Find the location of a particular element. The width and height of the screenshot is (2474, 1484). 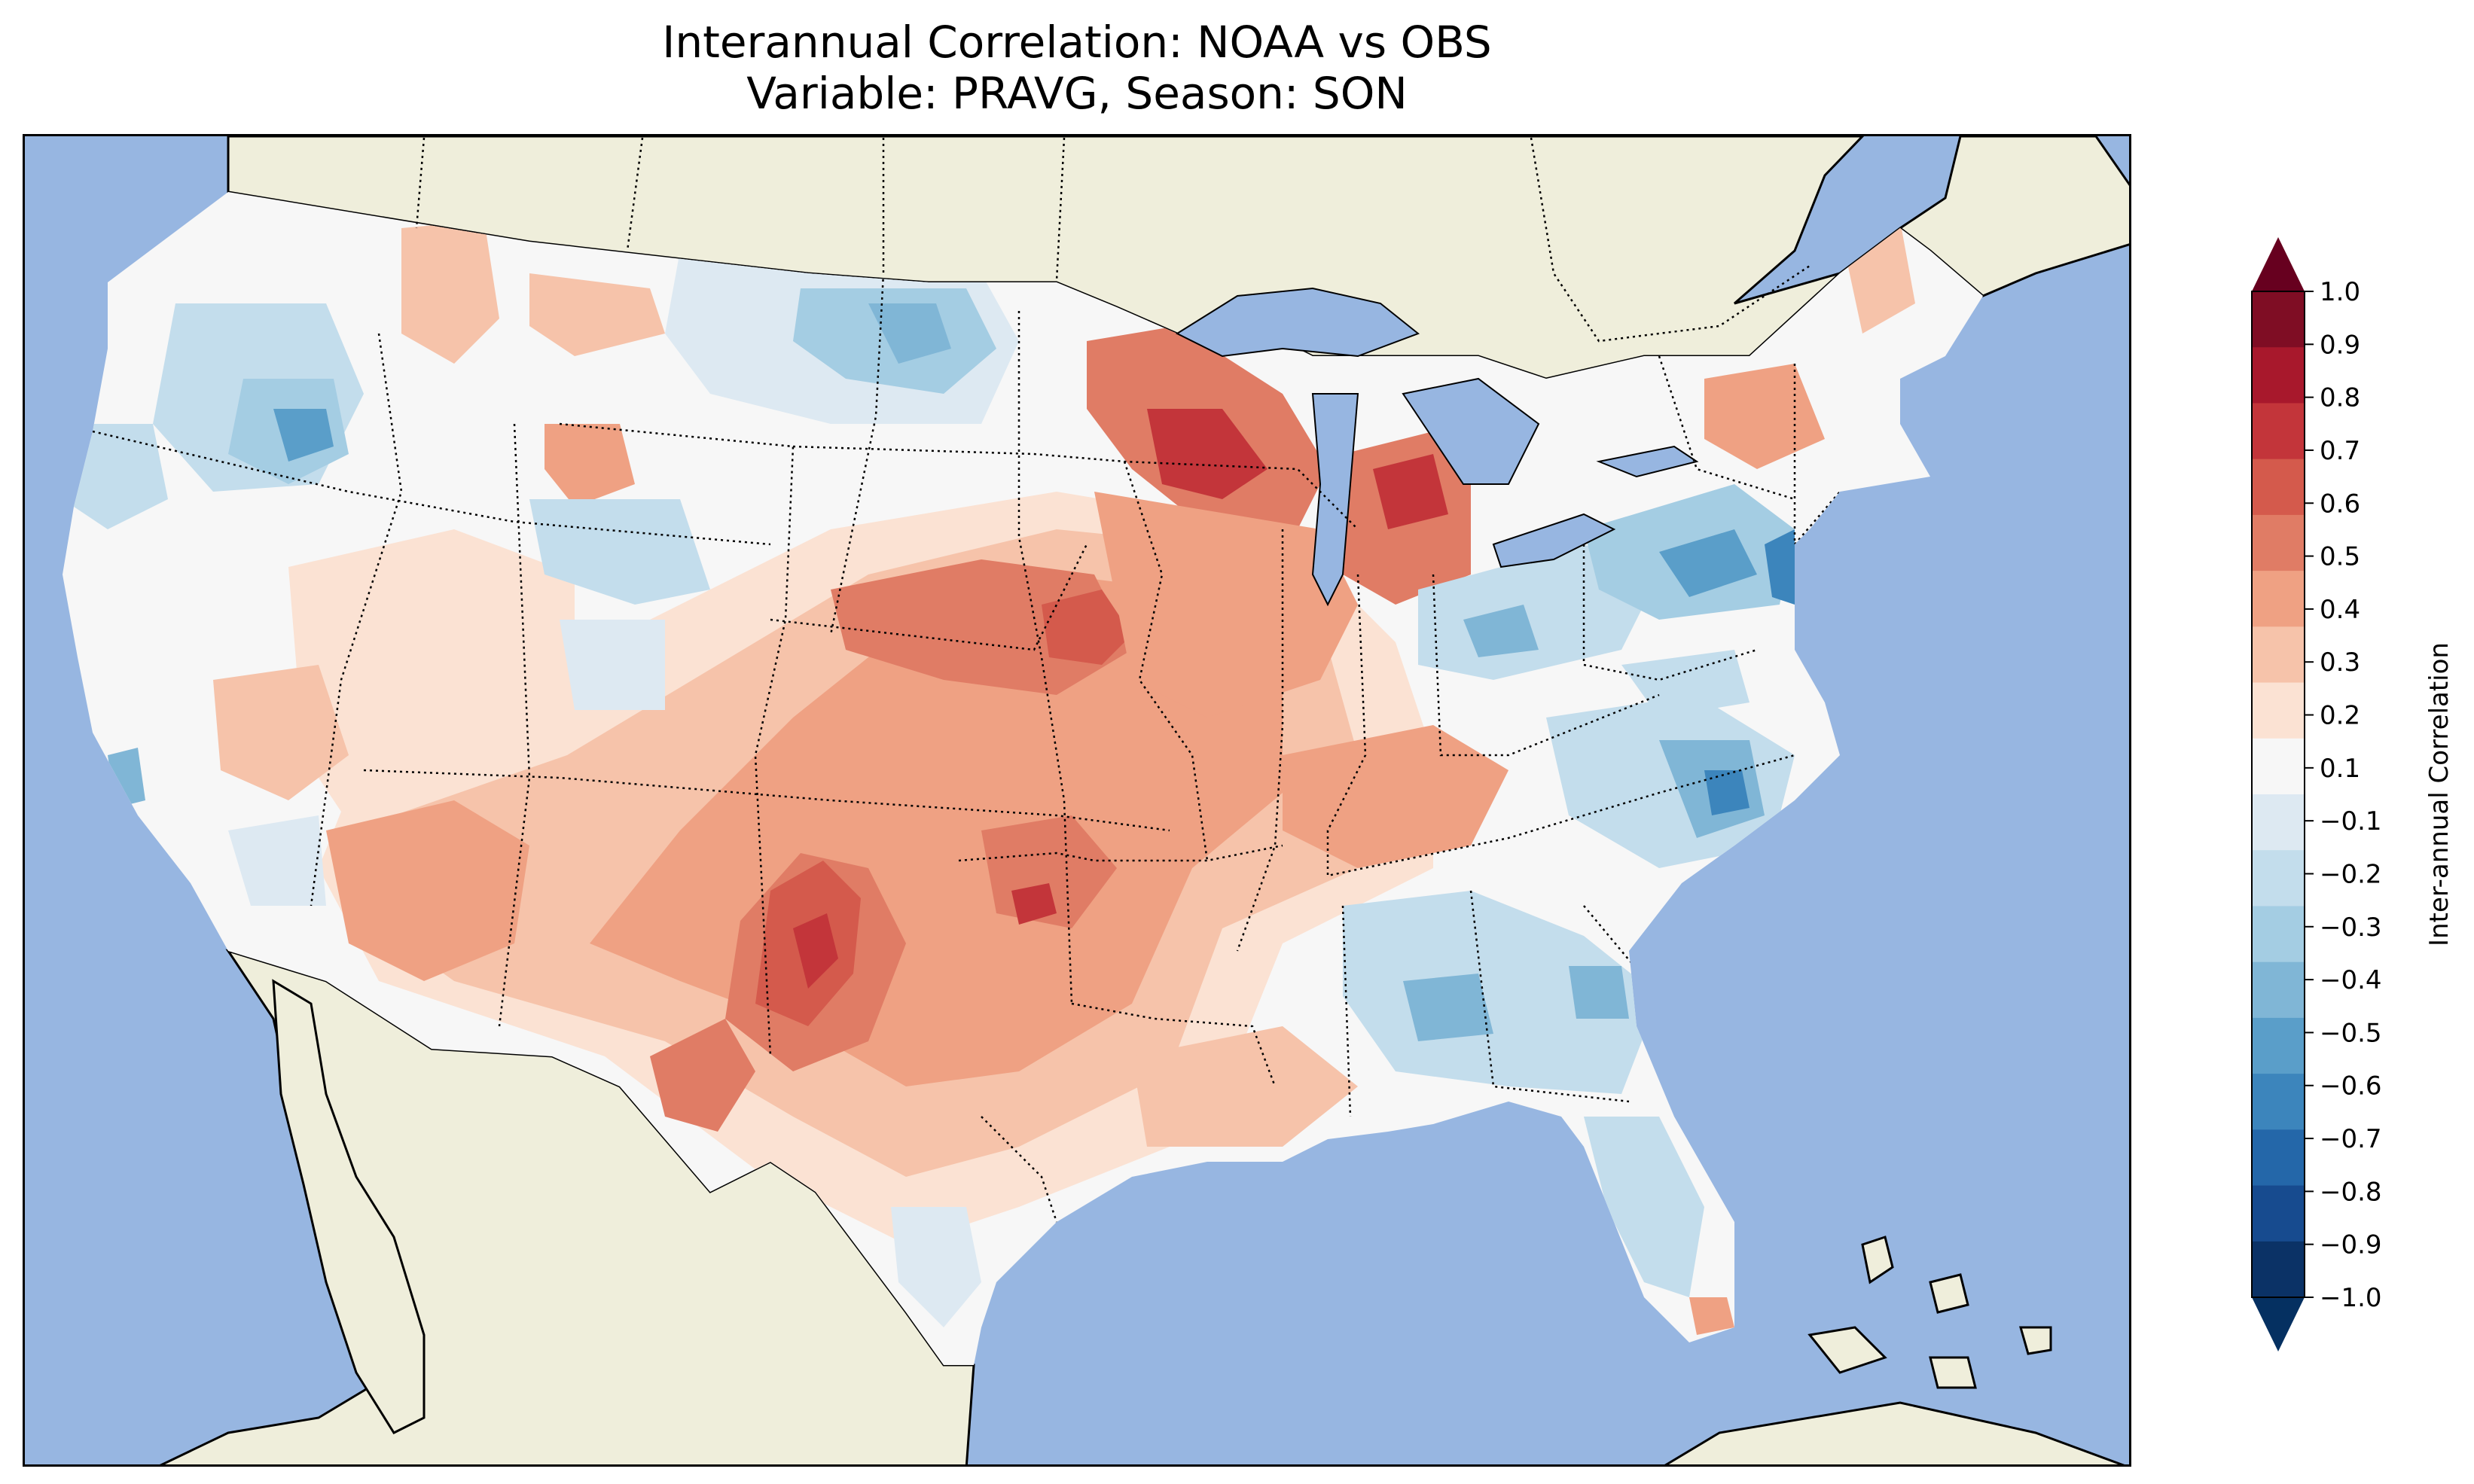

colorbar-tick-label: 0.4 is located at coordinates (2340, 610).